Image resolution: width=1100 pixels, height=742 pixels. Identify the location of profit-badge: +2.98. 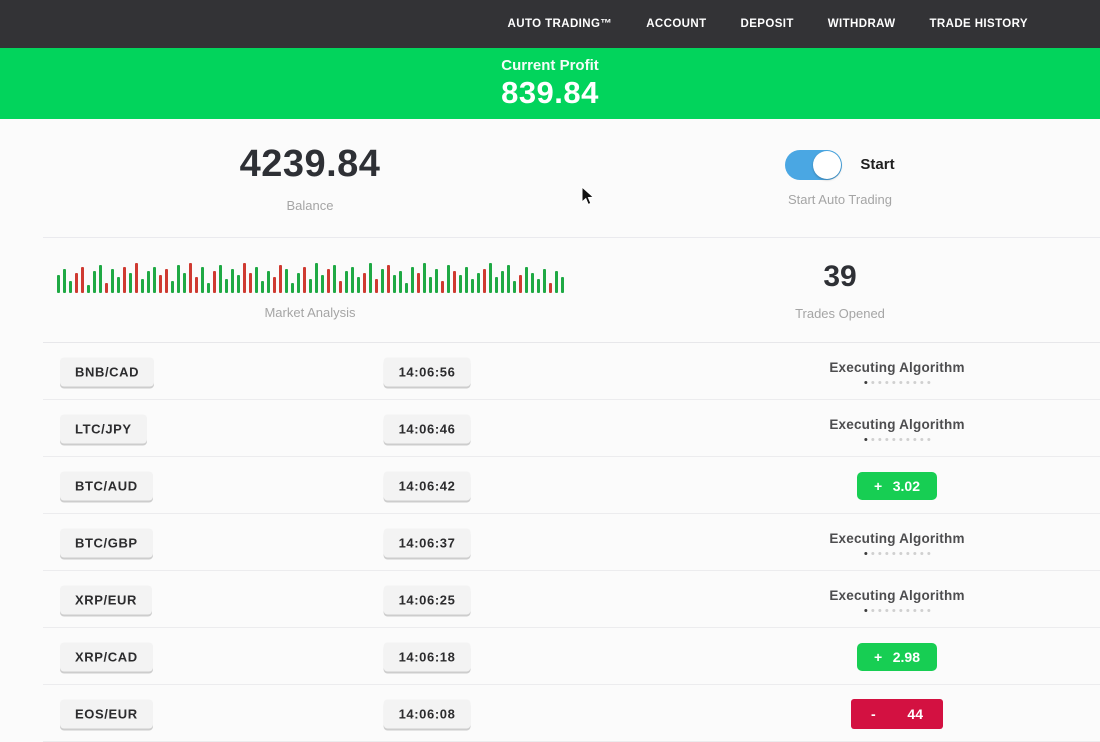
(897, 656).